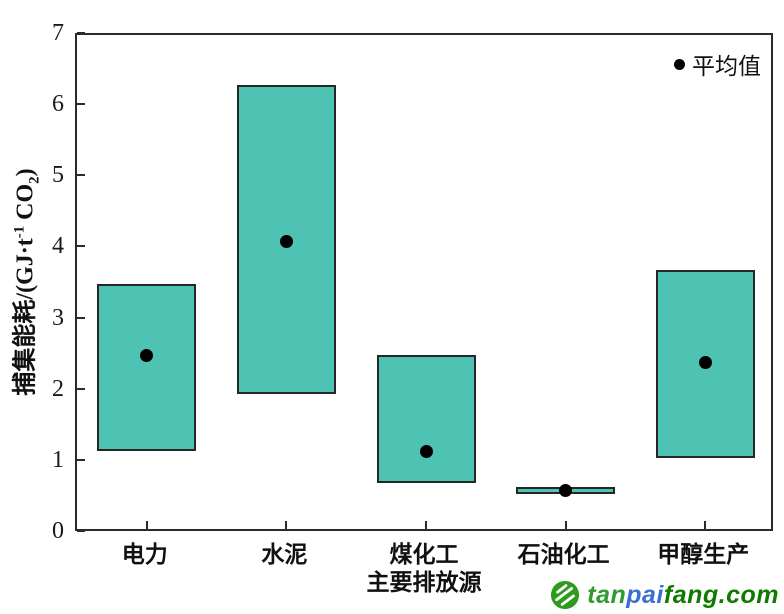 Image resolution: width=784 pixels, height=614 pixels. Describe the element at coordinates (607, 594) in the screenshot. I see `watermark-text-part: tan` at that location.